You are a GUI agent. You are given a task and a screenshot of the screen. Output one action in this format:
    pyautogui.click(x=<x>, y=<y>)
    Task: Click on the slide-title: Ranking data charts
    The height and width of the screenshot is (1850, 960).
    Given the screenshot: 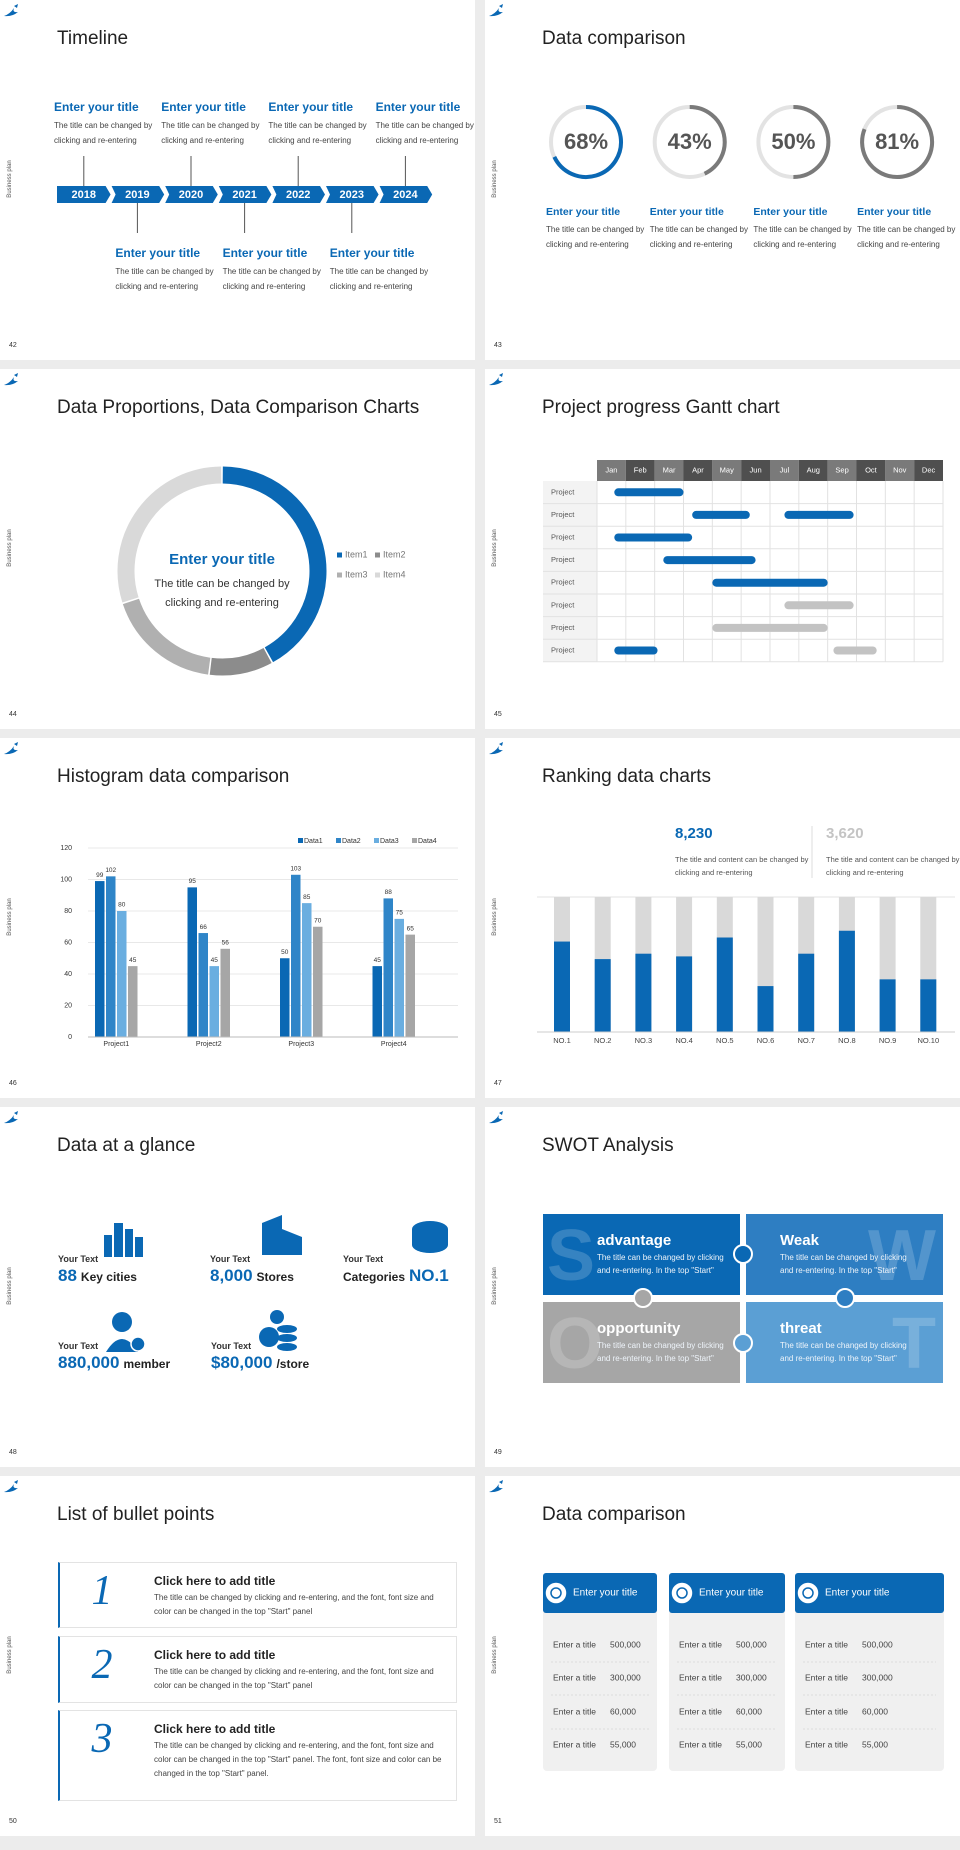 What is the action you would take?
    pyautogui.click(x=626, y=776)
    